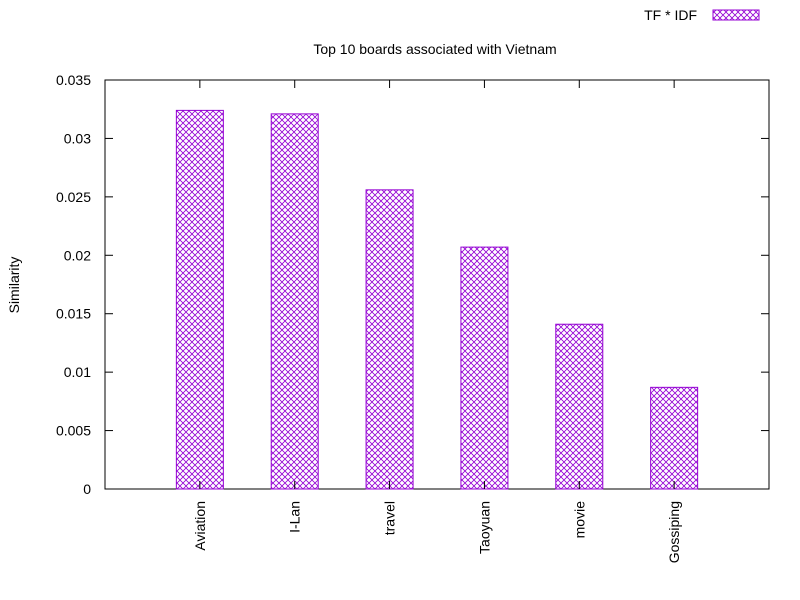 This screenshot has width=800, height=600. I want to click on x-tick-label: Taoyuan, so click(484, 527).